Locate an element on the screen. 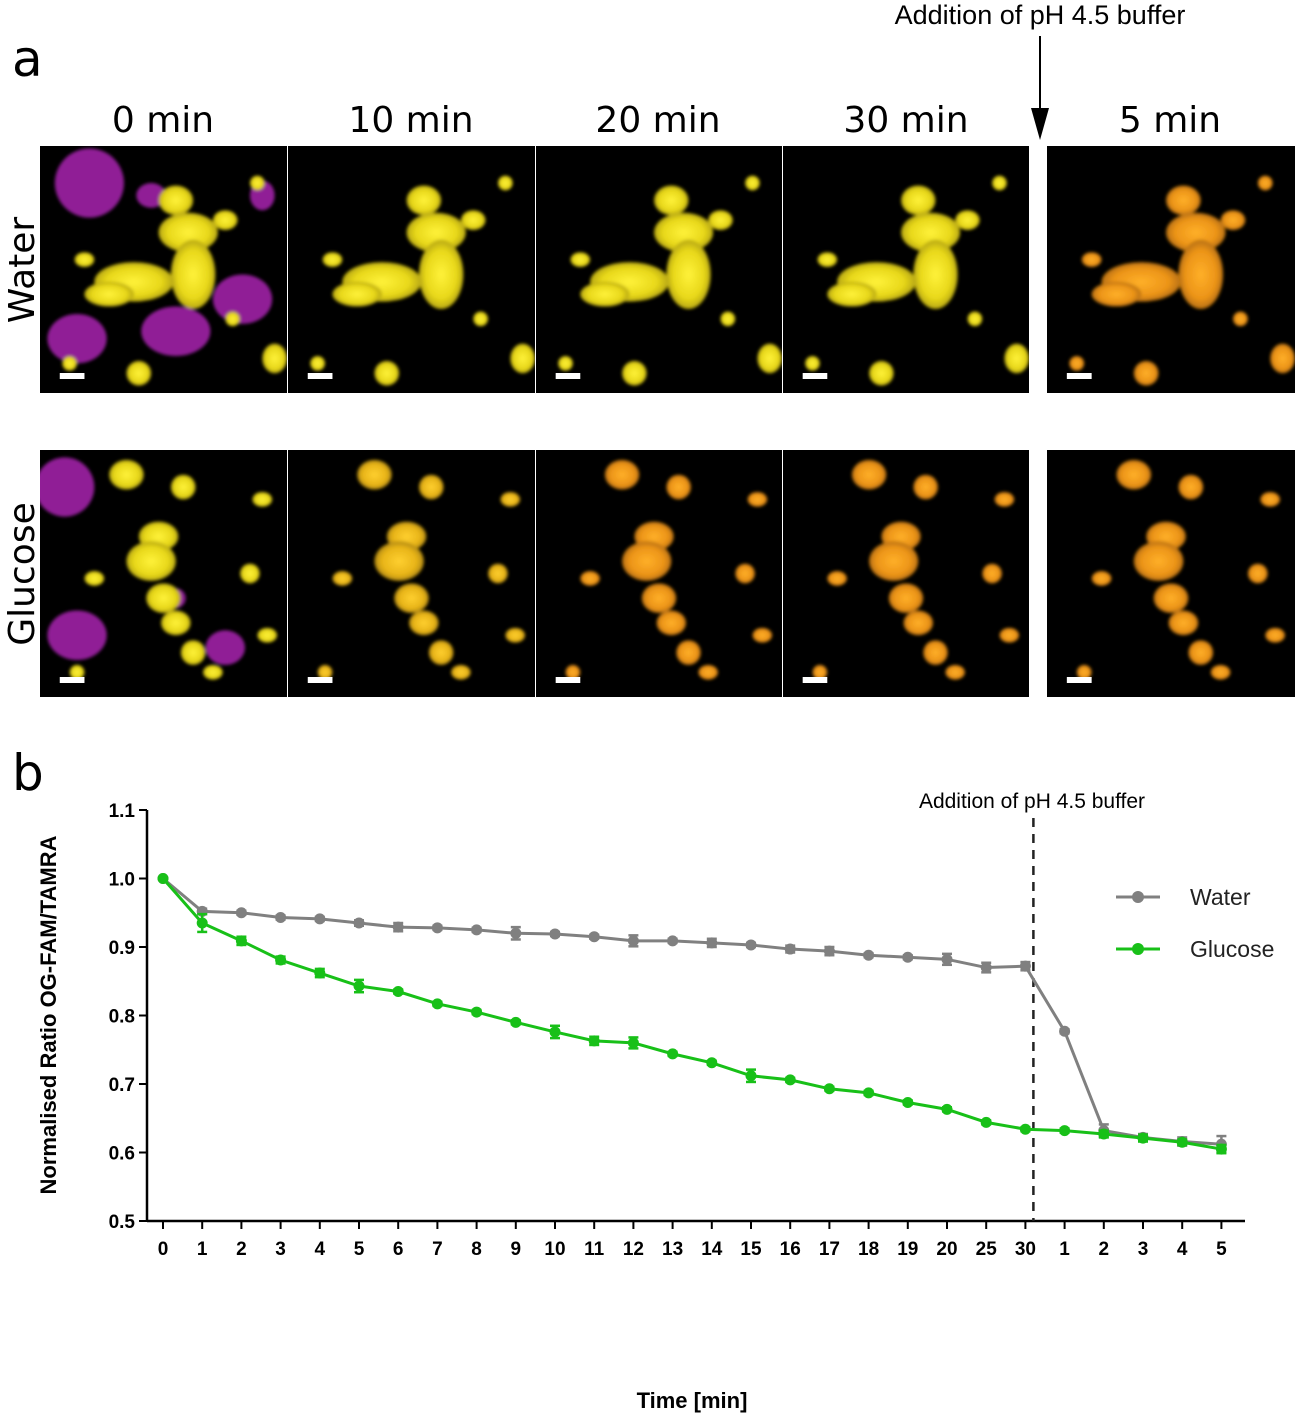 The height and width of the screenshot is (1420, 1295). buffer-arrow-head-icon is located at coordinates (1040, 124).